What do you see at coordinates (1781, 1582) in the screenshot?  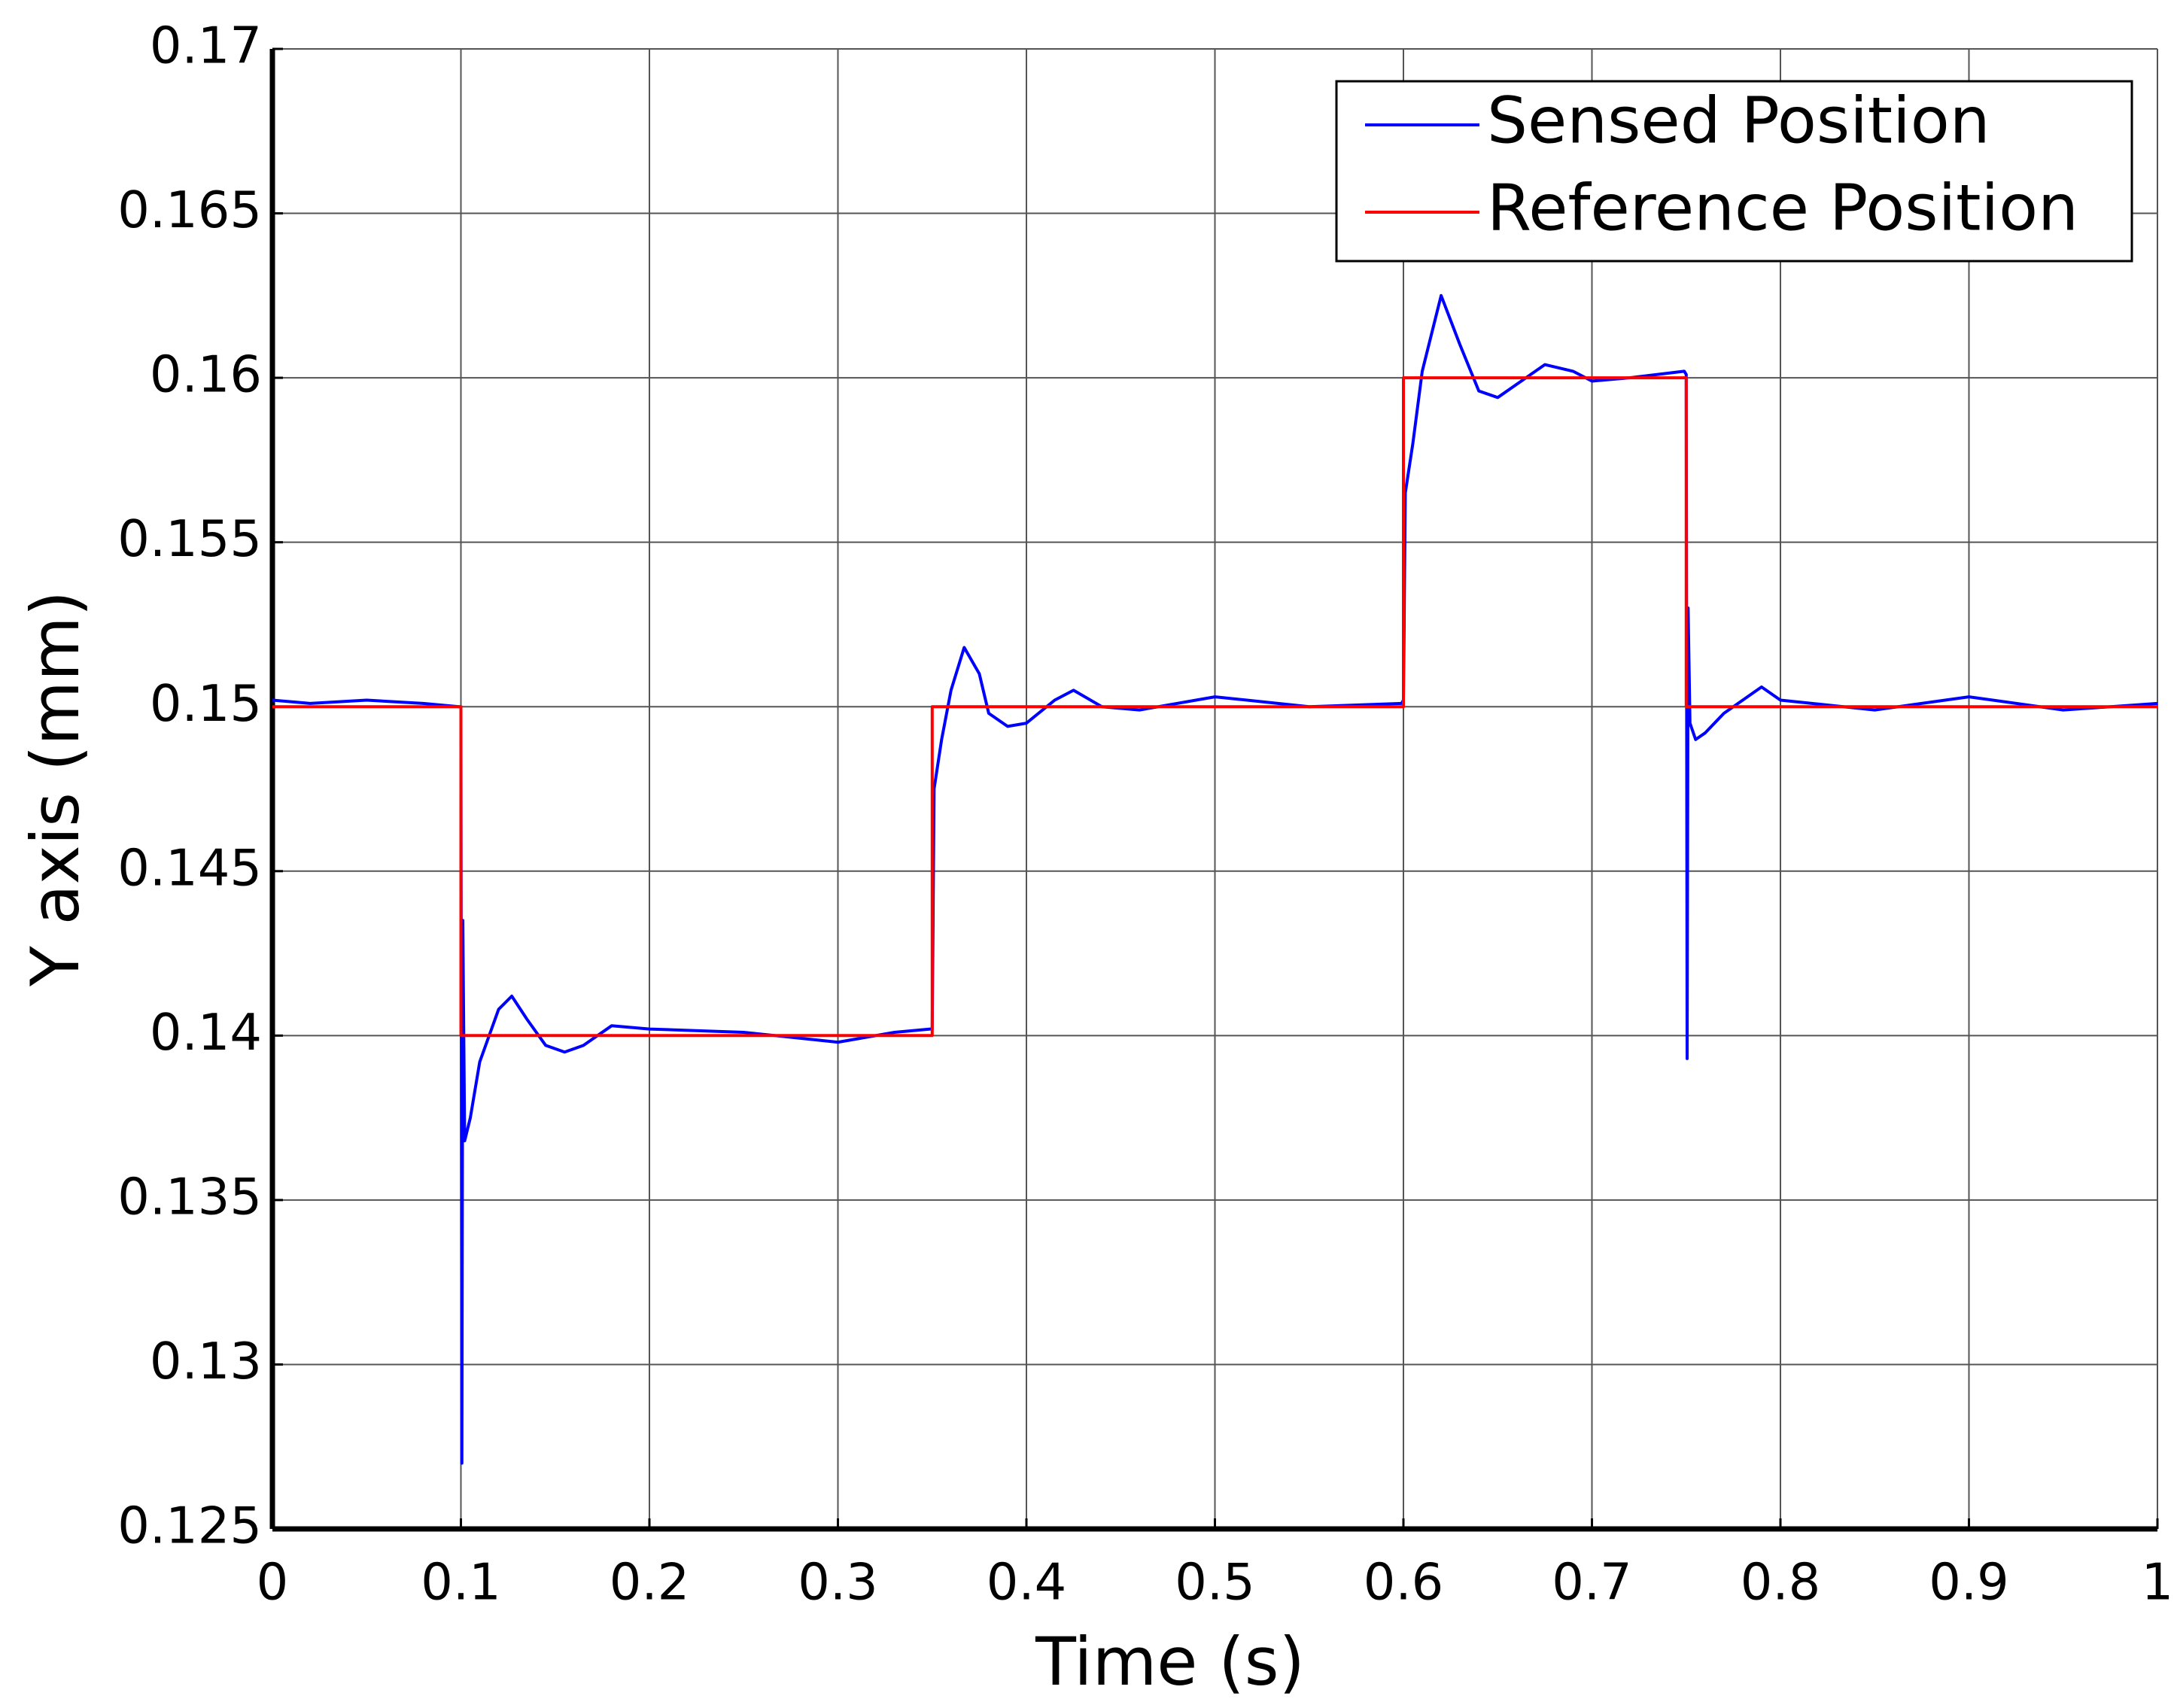 I see `x-tick-label: 0.8` at bounding box center [1781, 1582].